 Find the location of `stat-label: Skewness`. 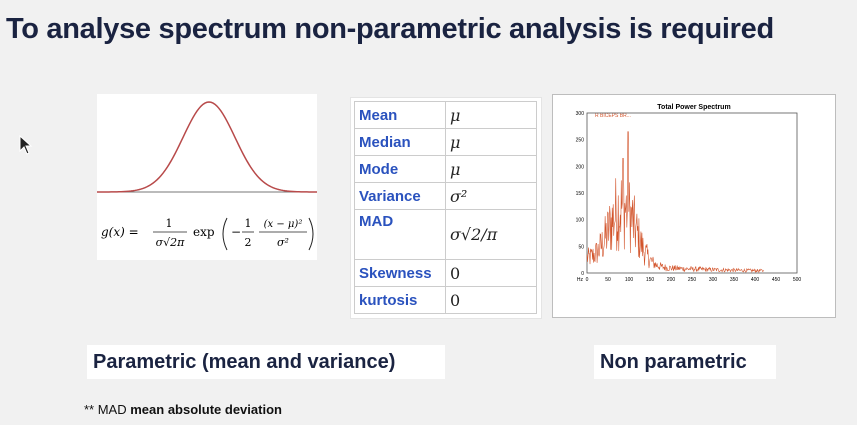

stat-label: Skewness is located at coordinates (400, 273).